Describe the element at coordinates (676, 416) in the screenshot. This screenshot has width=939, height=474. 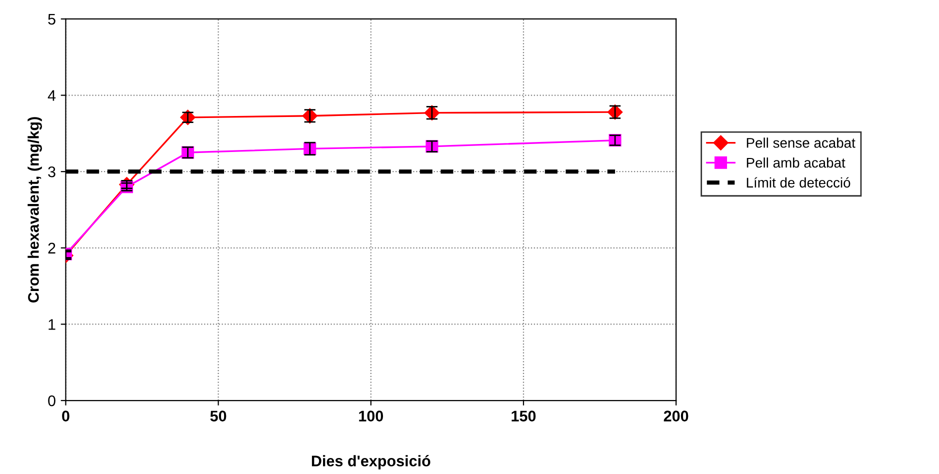
I see `x-tick-label: 200` at that location.